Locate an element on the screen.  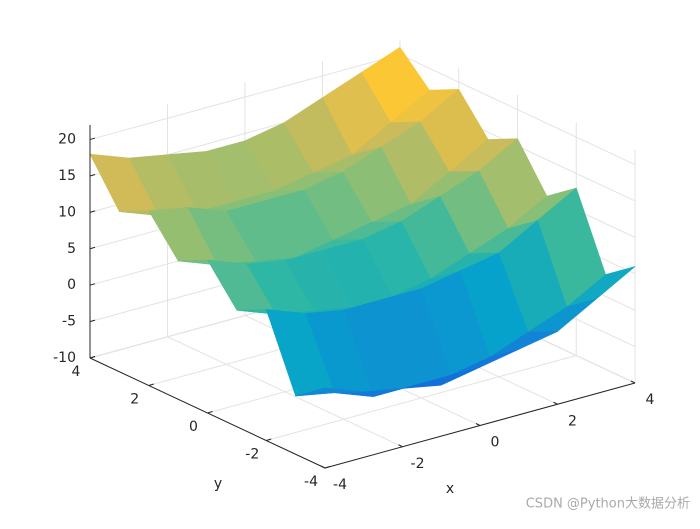
watermark: CSDN @Python大数据分析 is located at coordinates (608, 504).